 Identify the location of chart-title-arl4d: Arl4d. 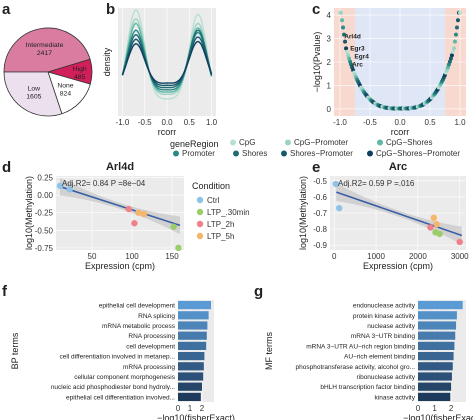
(120, 167).